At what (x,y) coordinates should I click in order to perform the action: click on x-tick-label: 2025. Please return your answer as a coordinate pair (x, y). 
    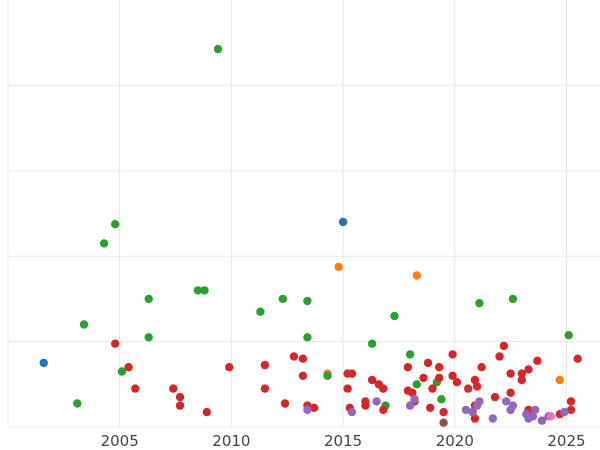
    Looking at the image, I should click on (566, 441).